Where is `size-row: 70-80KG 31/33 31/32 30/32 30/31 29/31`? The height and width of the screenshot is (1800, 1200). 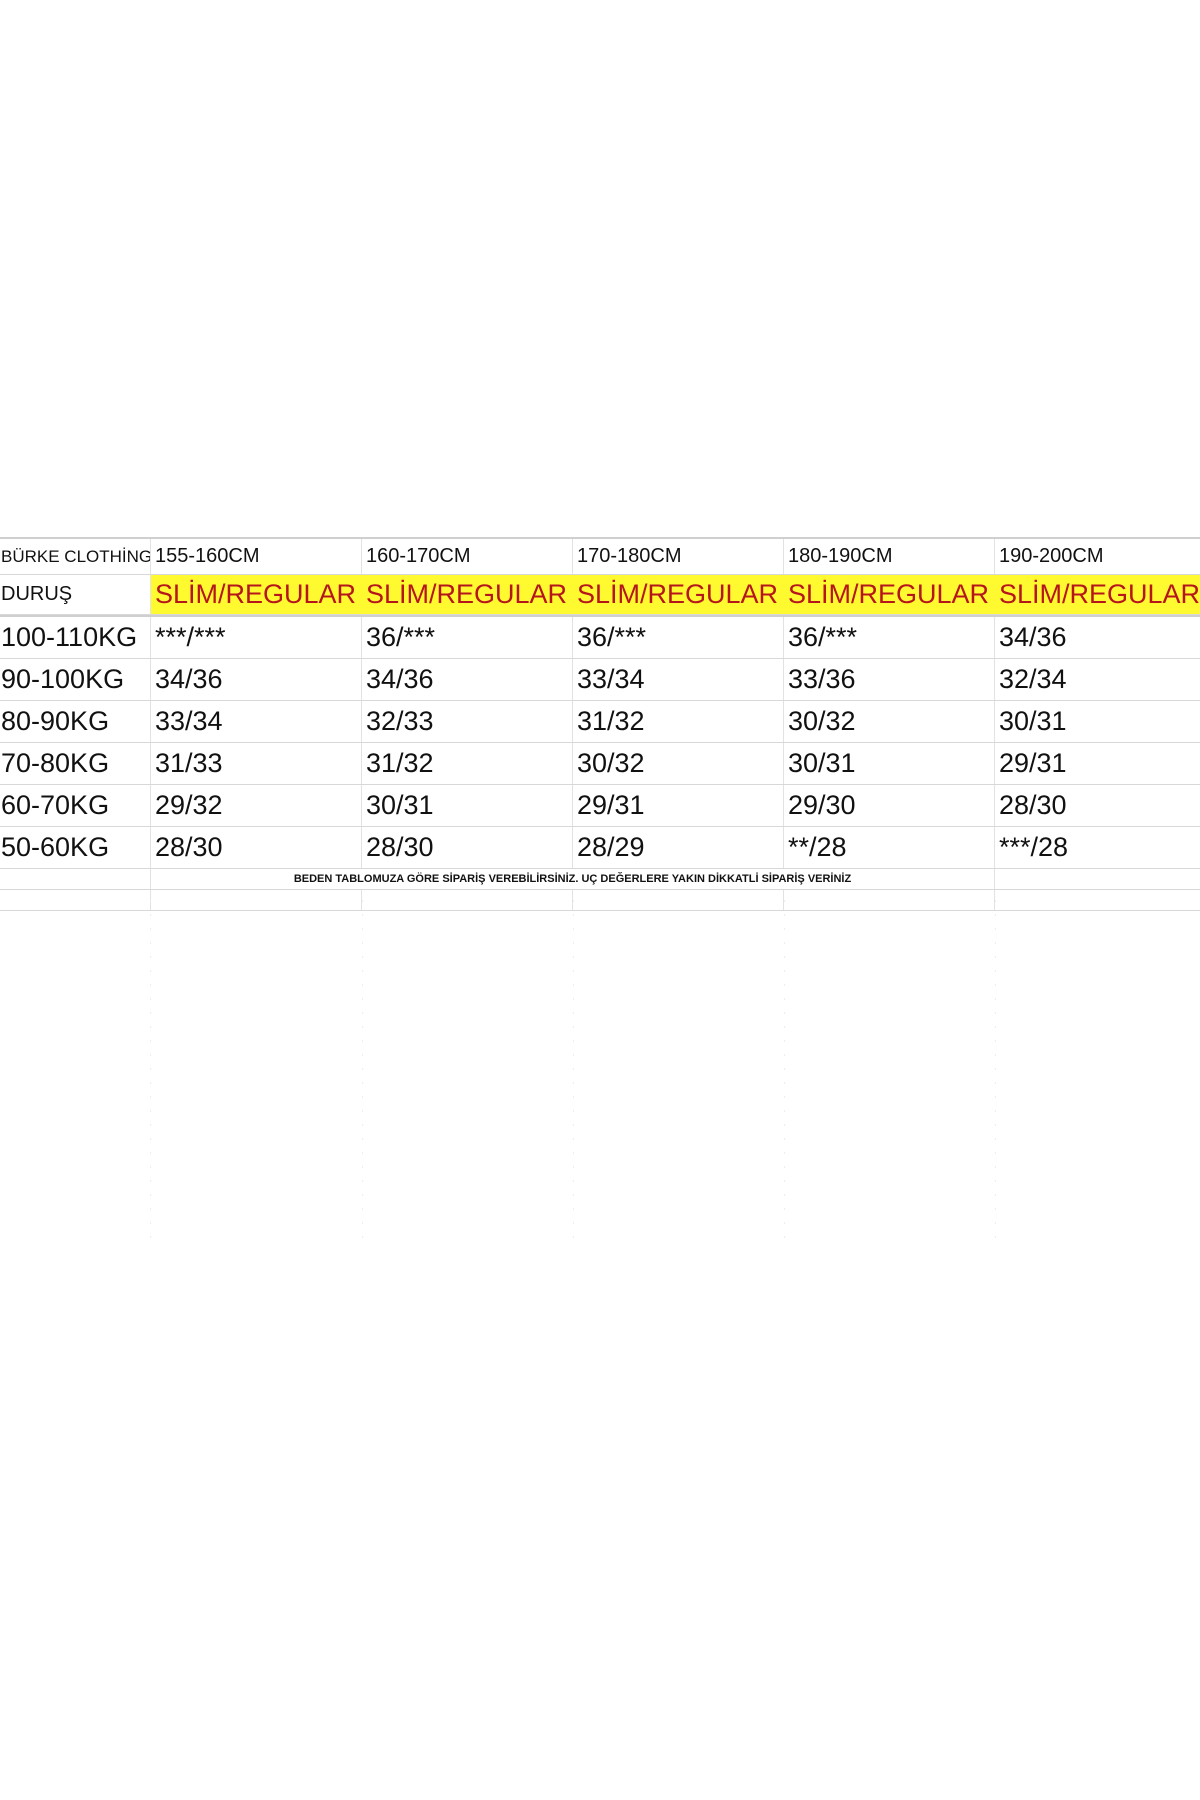 size-row: 70-80KG 31/33 31/32 30/32 30/31 29/31 is located at coordinates (600, 764).